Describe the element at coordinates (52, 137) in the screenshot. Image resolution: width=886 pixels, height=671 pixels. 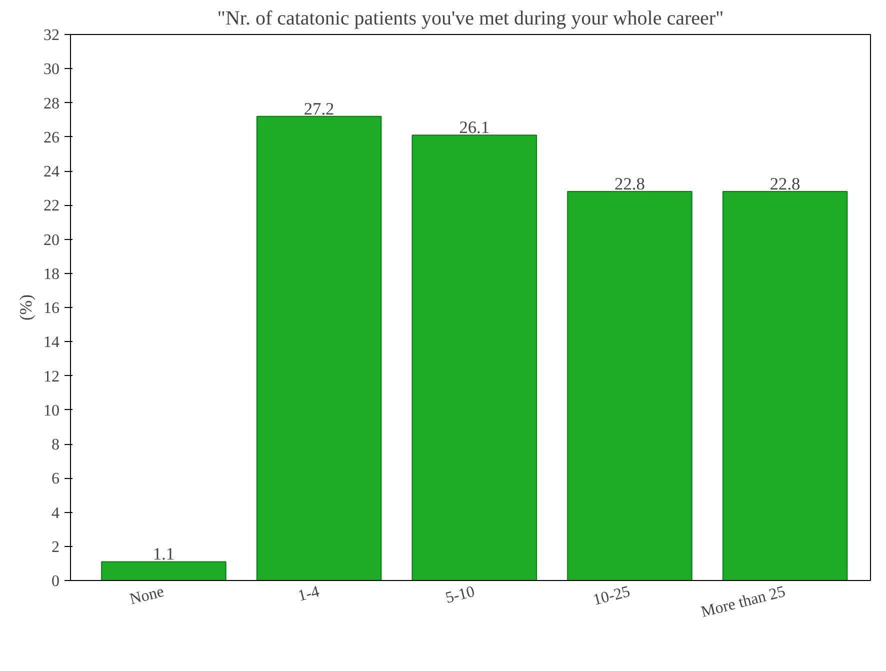
I see `y-tick-label: 26` at that location.